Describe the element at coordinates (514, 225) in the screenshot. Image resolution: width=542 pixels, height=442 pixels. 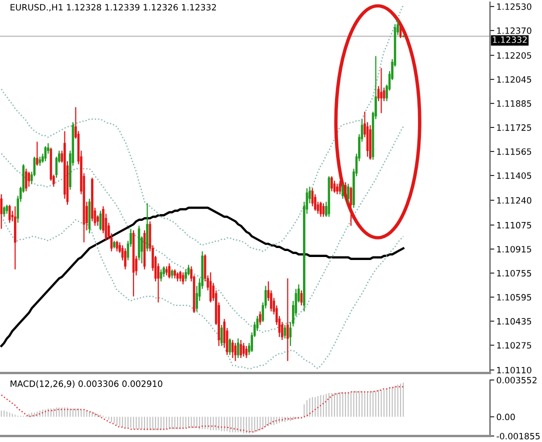
I see `y-tick-label: 1.11075` at that location.